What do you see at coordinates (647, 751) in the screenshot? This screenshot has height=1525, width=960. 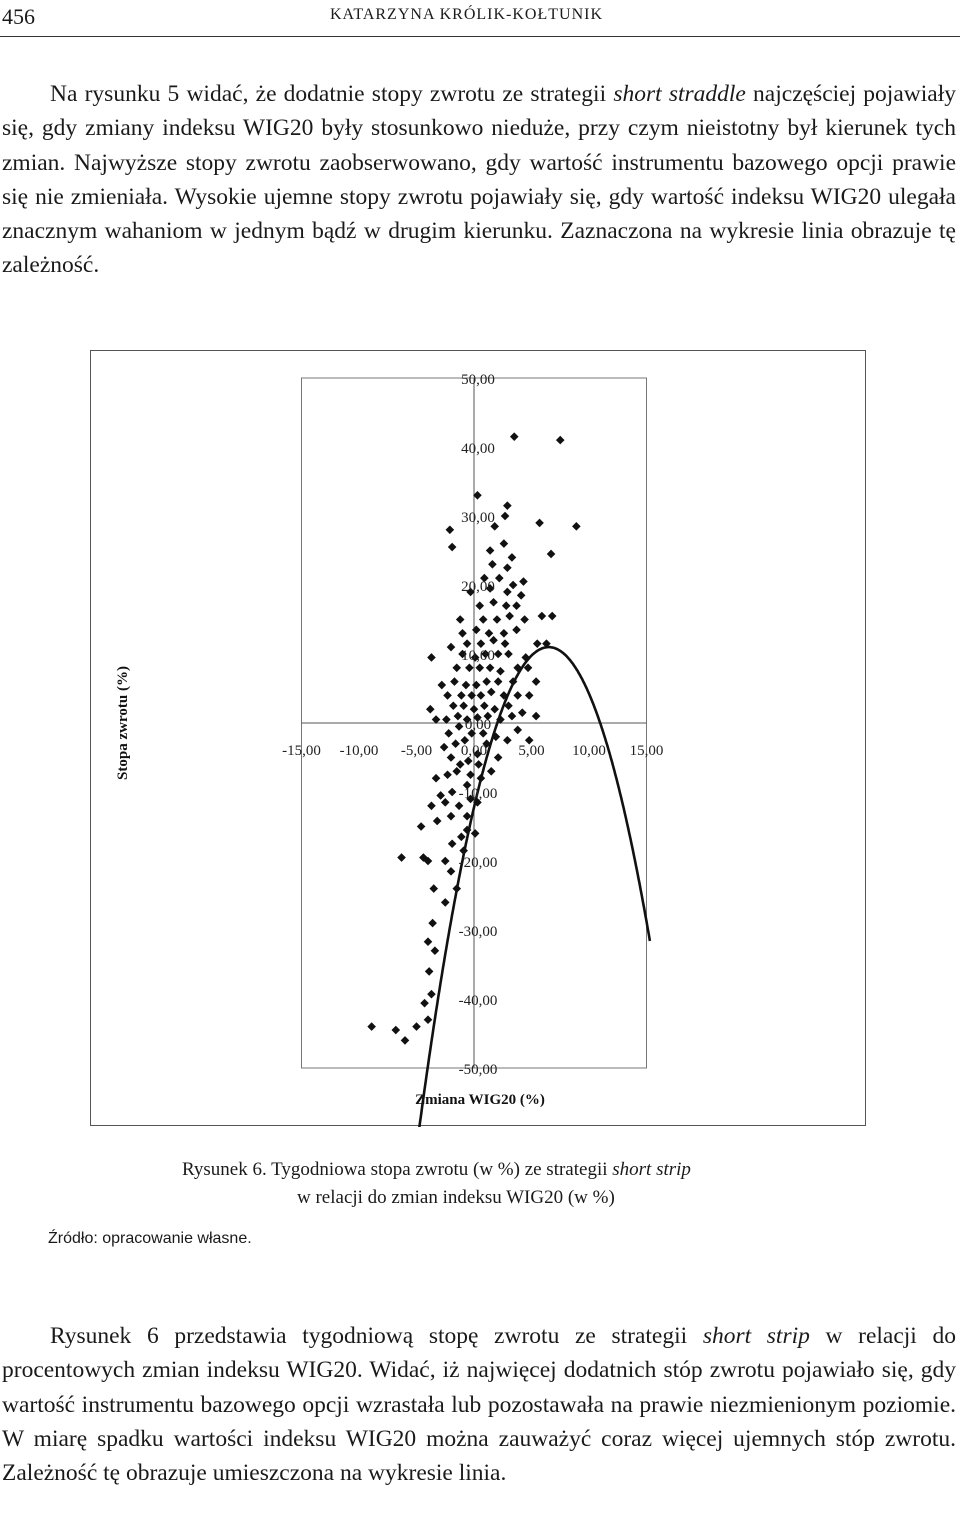 I see `x-tick-label: 15,00` at bounding box center [647, 751].